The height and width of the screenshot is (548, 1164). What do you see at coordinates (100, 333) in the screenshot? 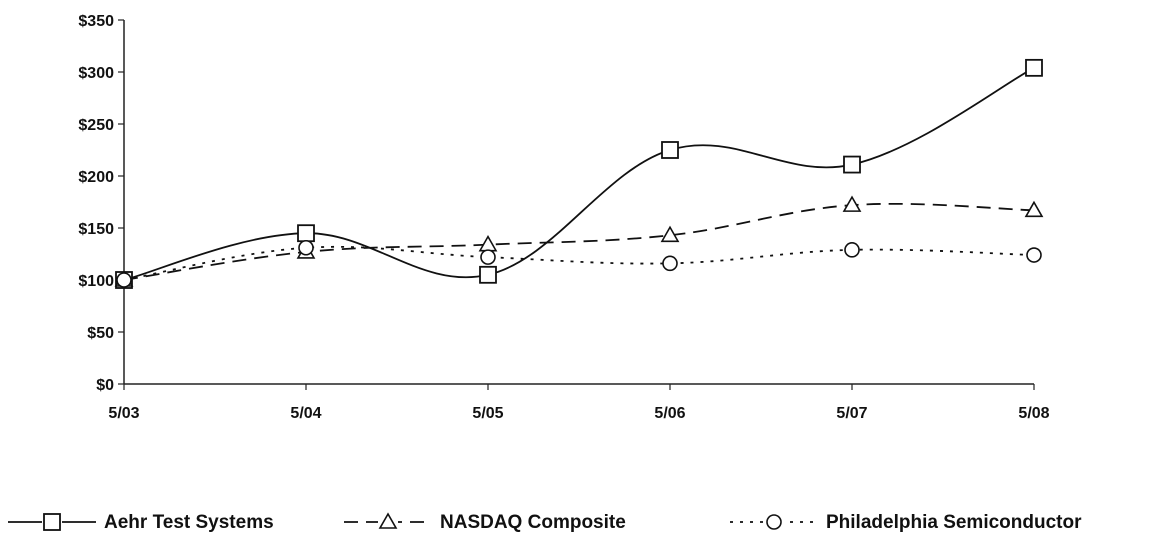
I see `y-tick-label: $50` at bounding box center [100, 333].